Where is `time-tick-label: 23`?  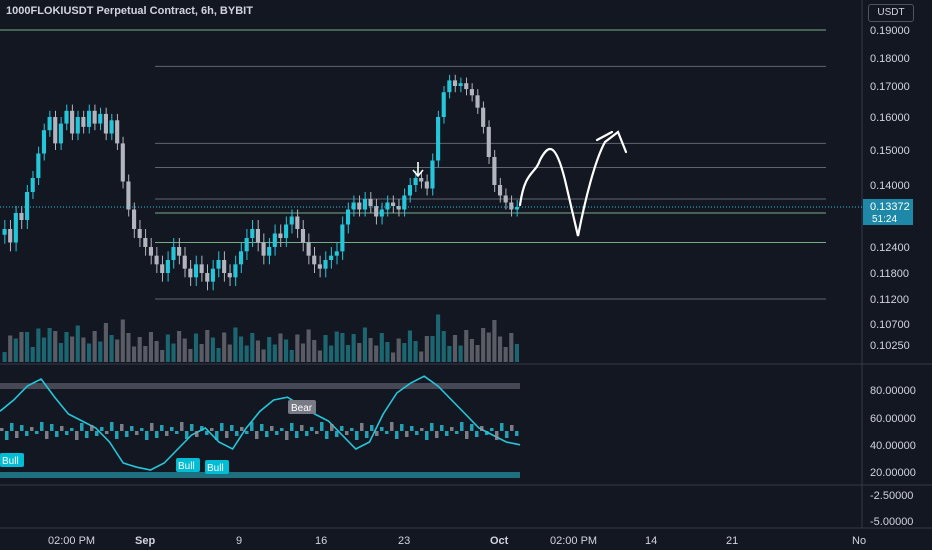 time-tick-label: 23 is located at coordinates (404, 541).